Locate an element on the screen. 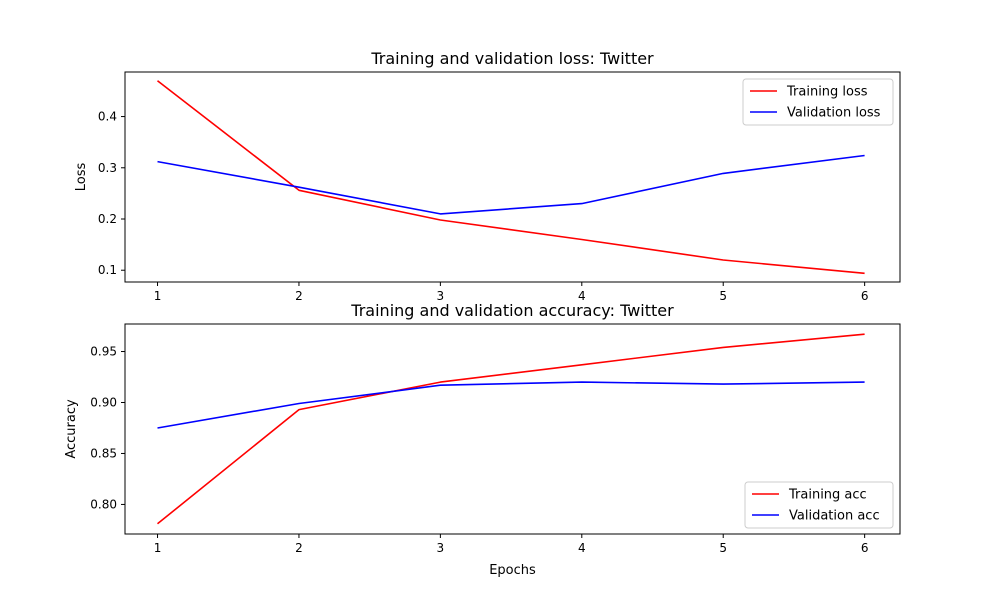 The width and height of the screenshot is (1000, 600). loss-y-axis-label: Loss is located at coordinates (81, 177).